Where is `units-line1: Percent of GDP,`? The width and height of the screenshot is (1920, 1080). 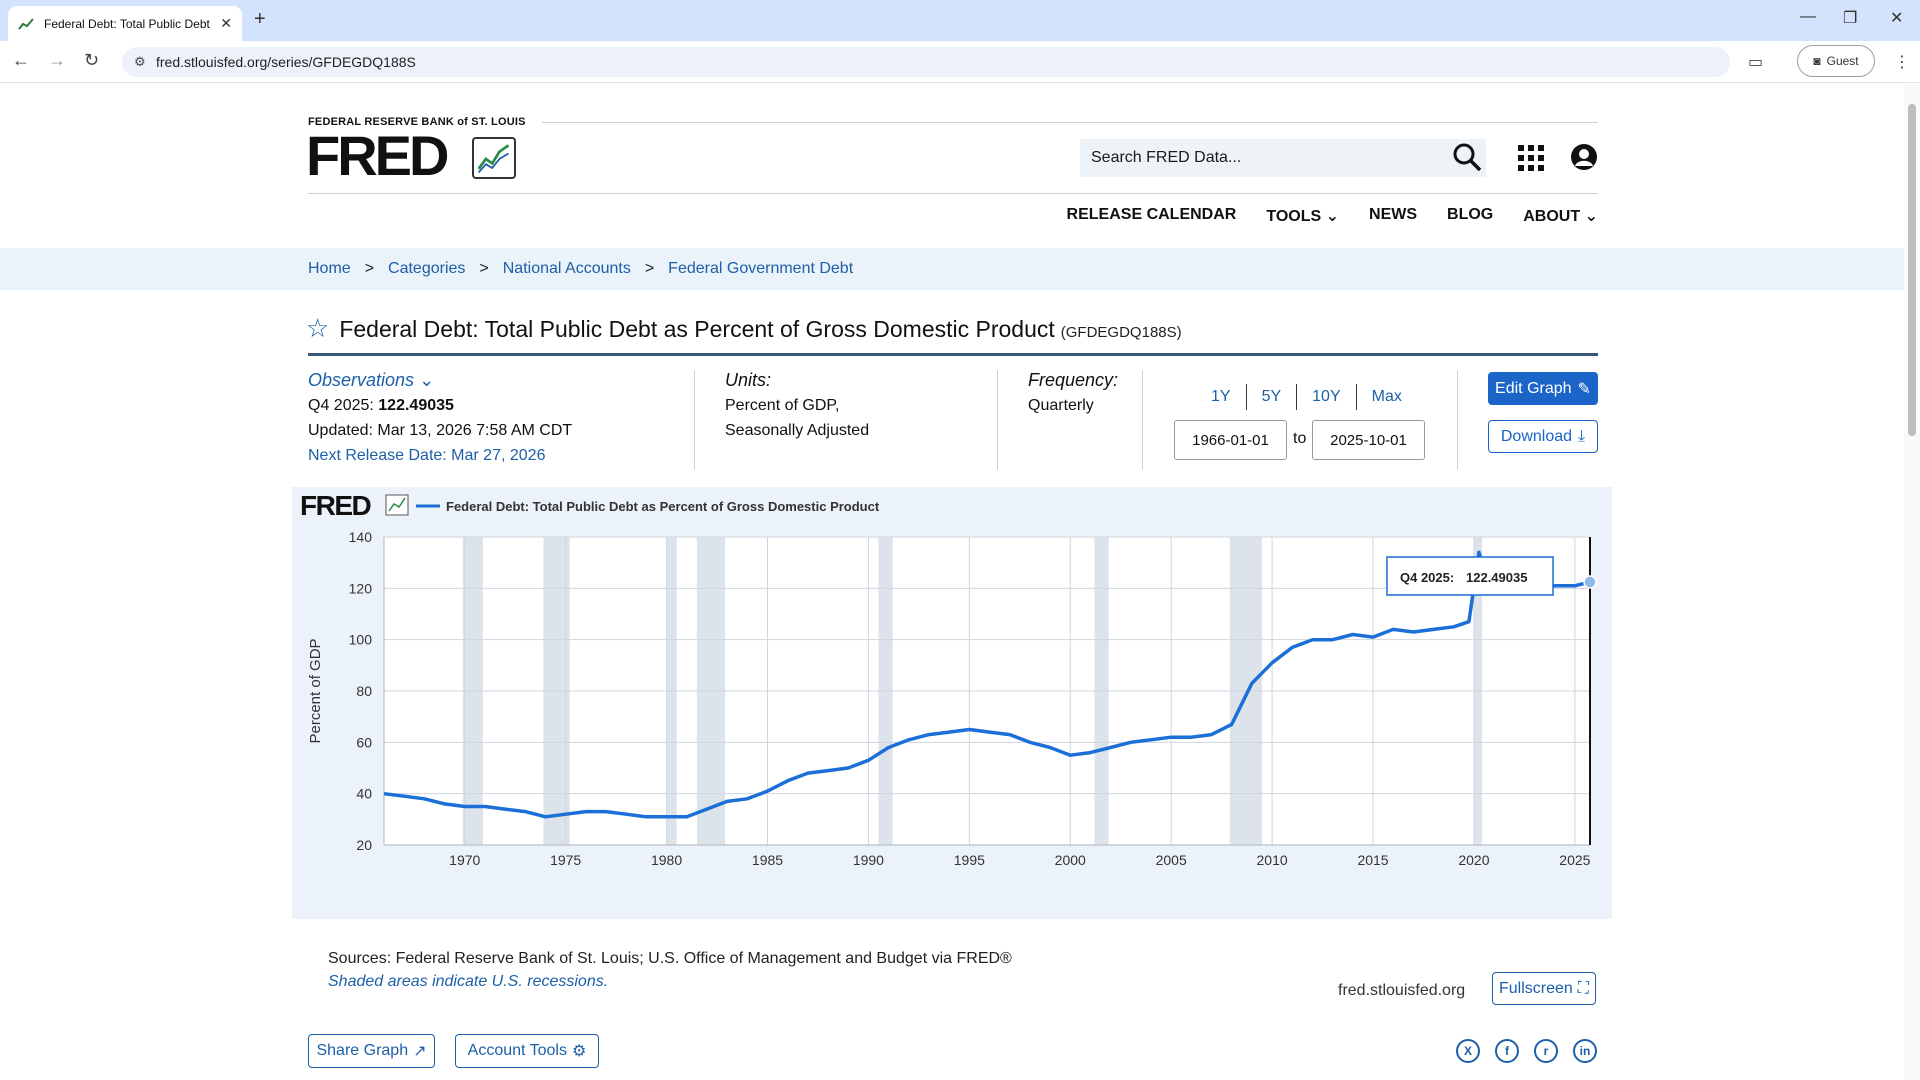
units-line1: Percent of GDP, is located at coordinates (782, 405).